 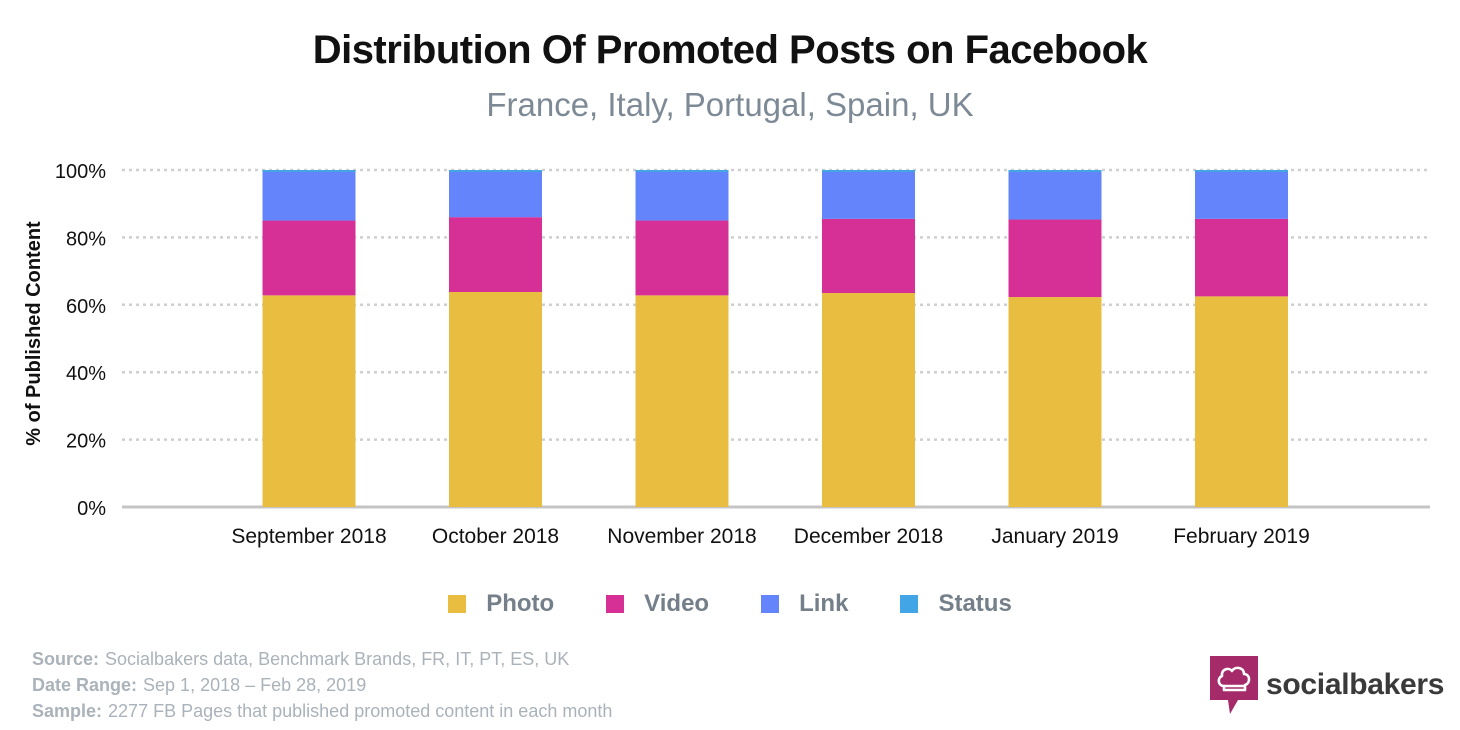 What do you see at coordinates (520, 603) in the screenshot?
I see `legend-label: Photo` at bounding box center [520, 603].